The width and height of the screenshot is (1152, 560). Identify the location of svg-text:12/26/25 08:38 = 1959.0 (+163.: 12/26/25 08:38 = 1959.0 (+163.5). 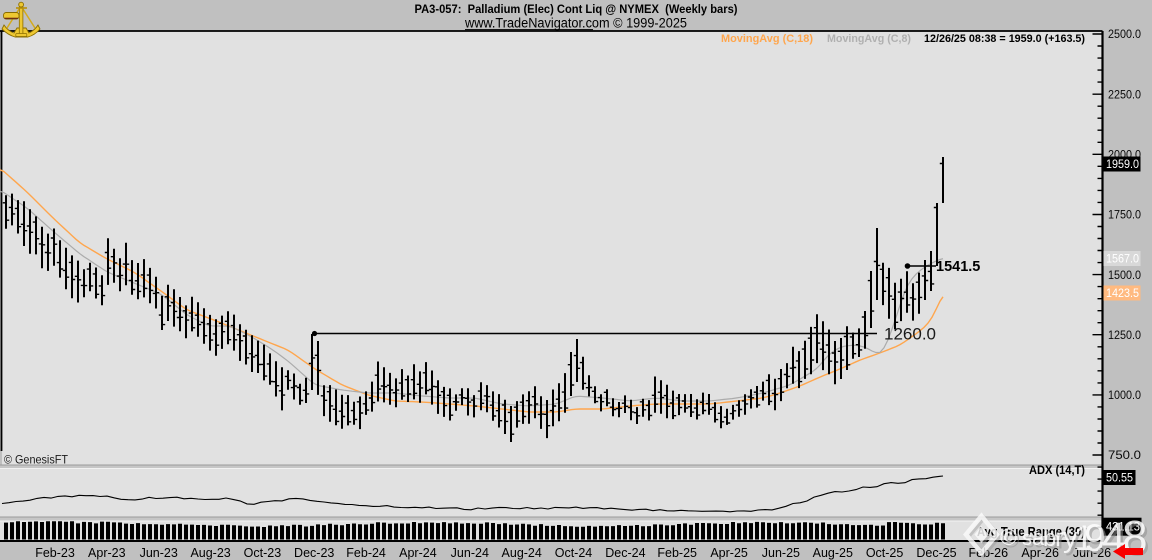
(1004, 39).